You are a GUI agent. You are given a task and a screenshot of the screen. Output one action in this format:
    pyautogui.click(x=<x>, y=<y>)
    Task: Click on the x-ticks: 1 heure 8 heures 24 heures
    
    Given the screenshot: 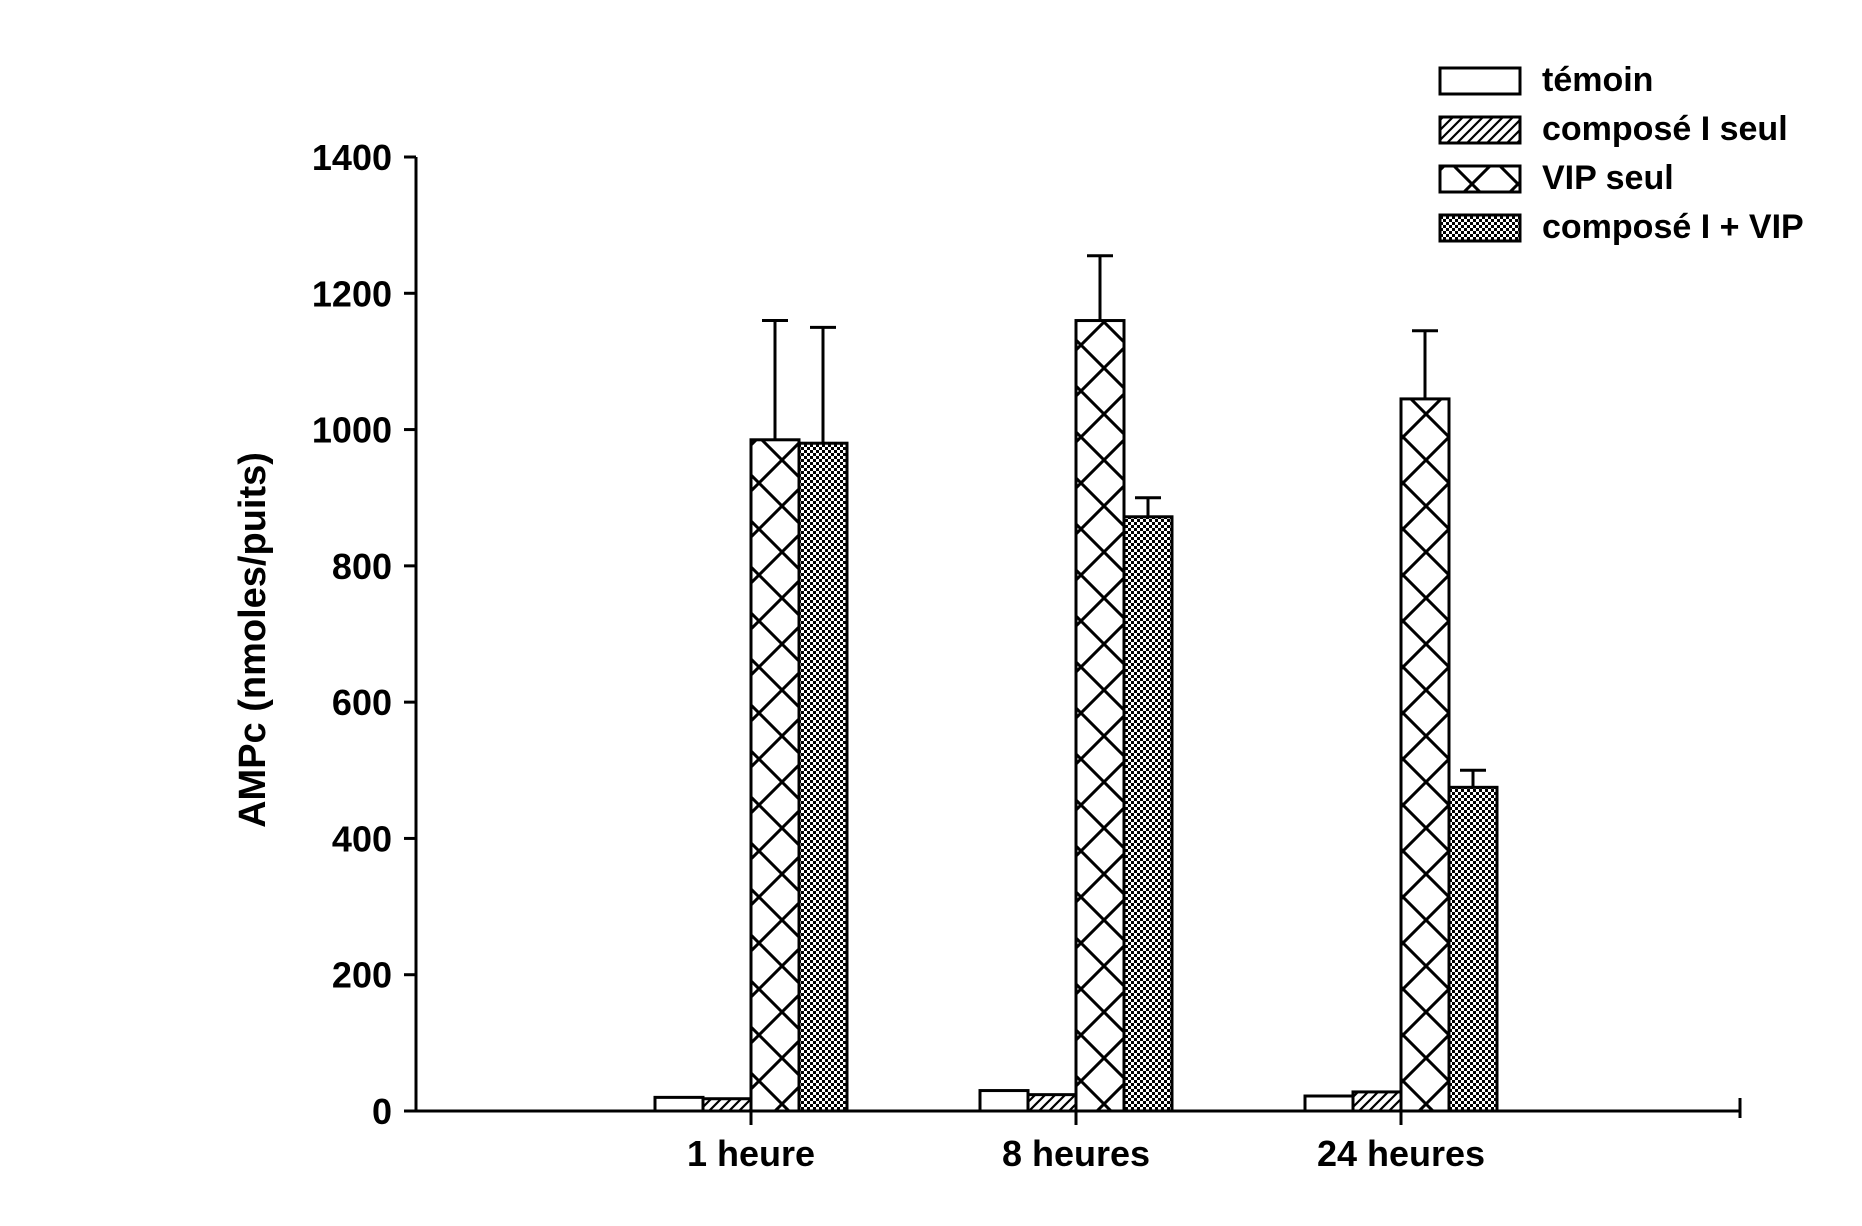 What is the action you would take?
    pyautogui.click(x=1086, y=1142)
    